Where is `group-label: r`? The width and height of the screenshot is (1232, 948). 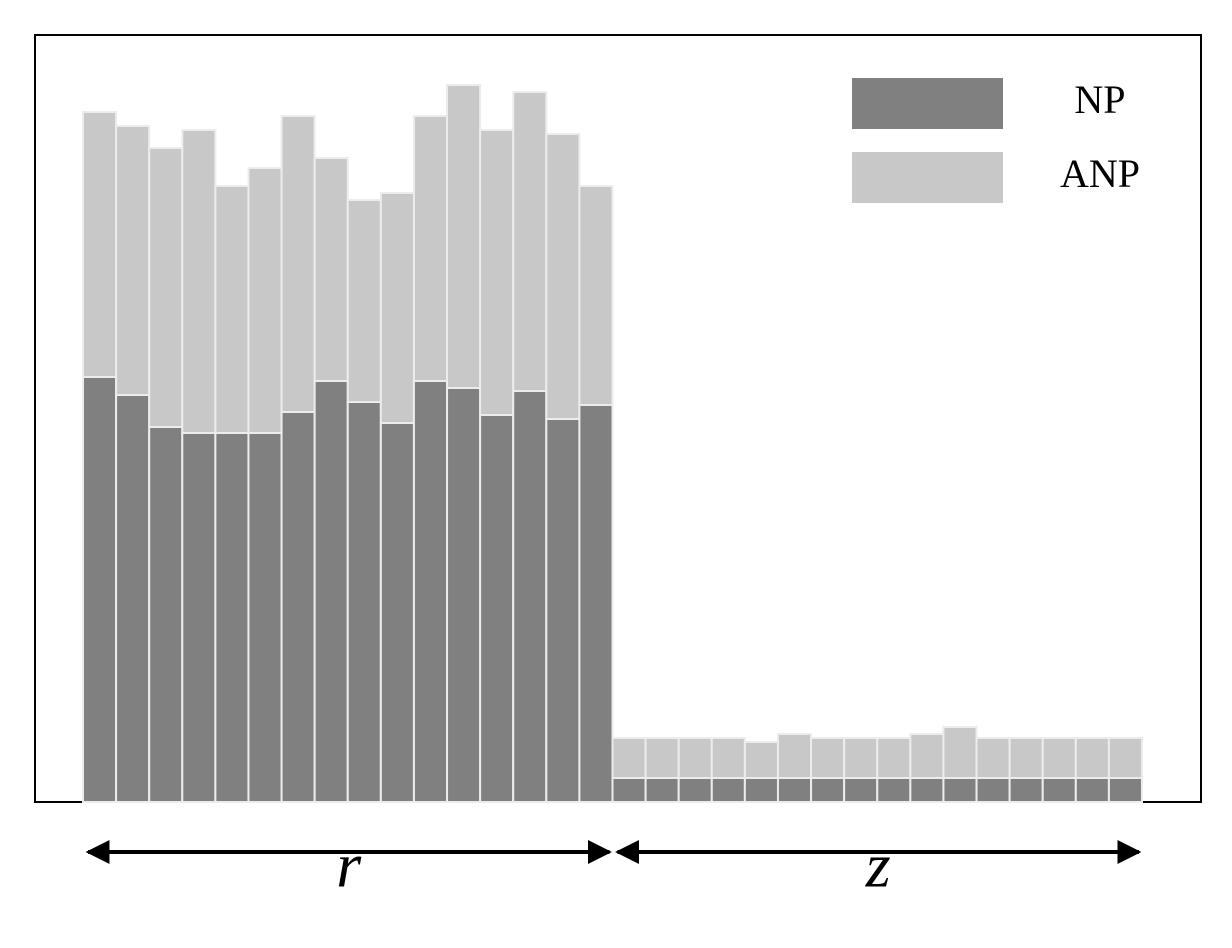 group-label: r is located at coordinates (349, 865).